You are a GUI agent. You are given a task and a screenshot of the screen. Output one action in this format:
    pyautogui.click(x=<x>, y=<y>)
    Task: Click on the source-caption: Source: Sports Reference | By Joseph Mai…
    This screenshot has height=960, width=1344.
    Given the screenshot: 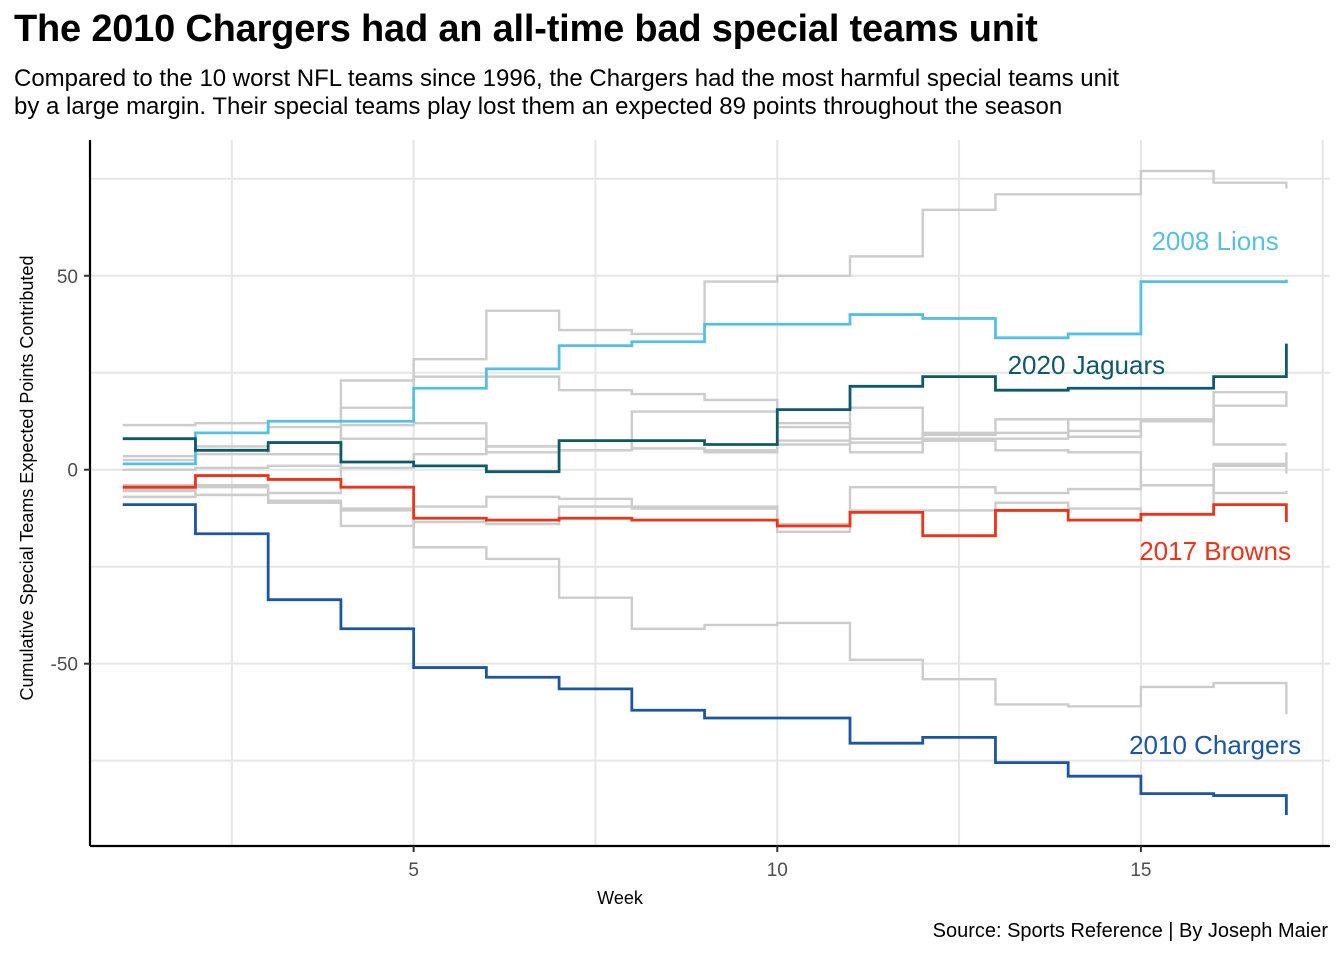 What is the action you would take?
    pyautogui.click(x=1130, y=931)
    